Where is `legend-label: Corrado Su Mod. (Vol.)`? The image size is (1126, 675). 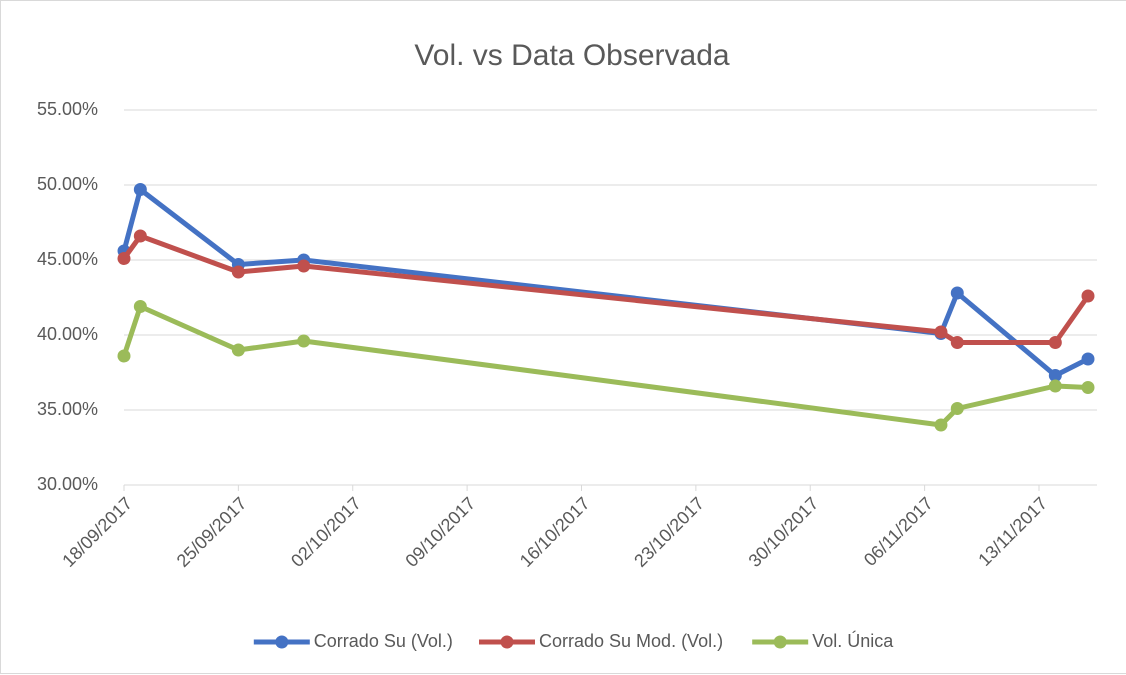
legend-label: Corrado Su Mod. (Vol.) is located at coordinates (631, 641).